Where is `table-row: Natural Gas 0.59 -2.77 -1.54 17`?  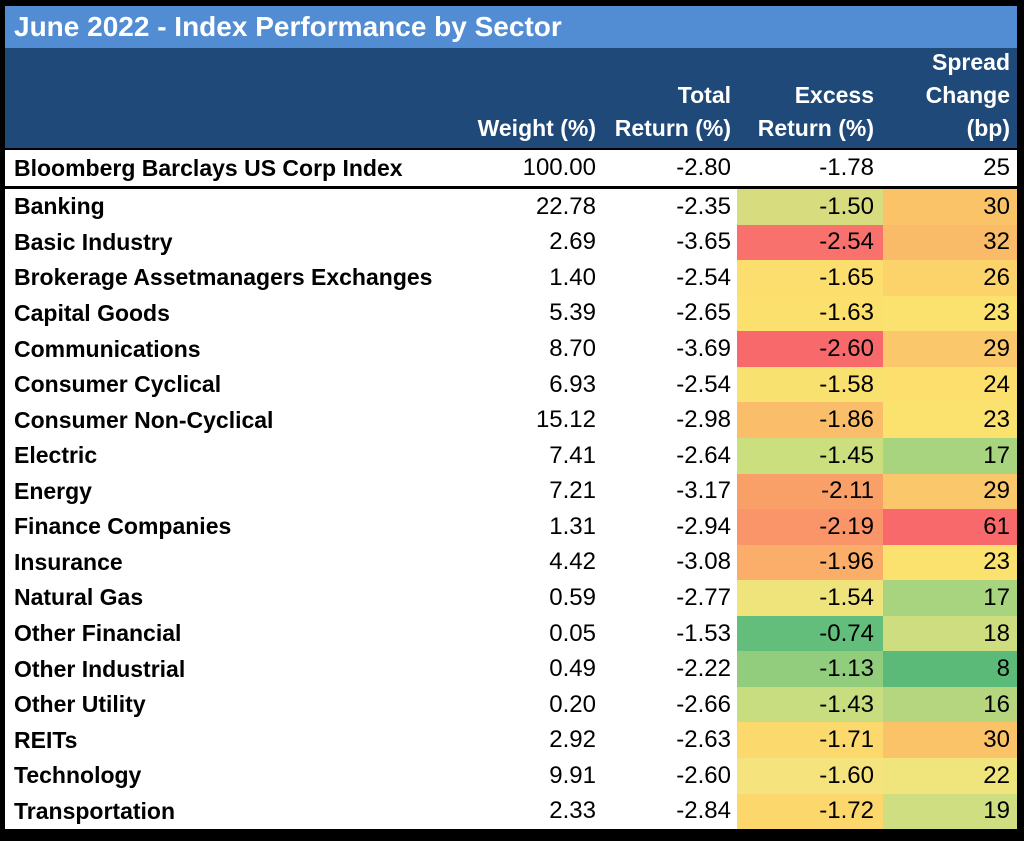
table-row: Natural Gas 0.59 -2.77 -1.54 17 is located at coordinates (511, 598).